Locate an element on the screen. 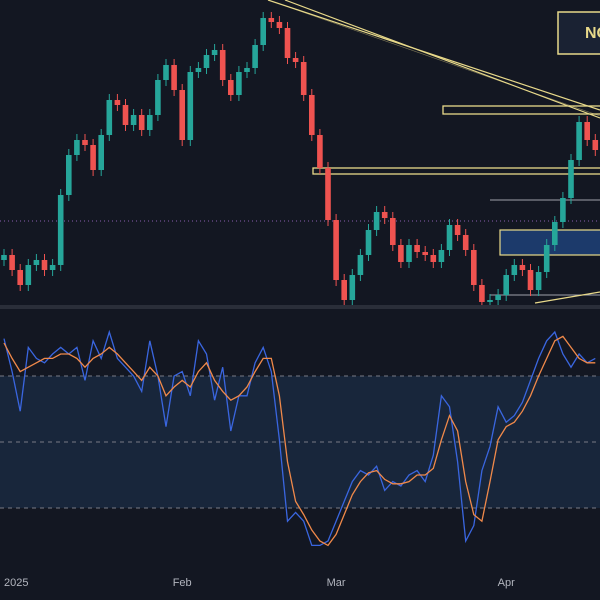  label-box is located at coordinates (578, 33).